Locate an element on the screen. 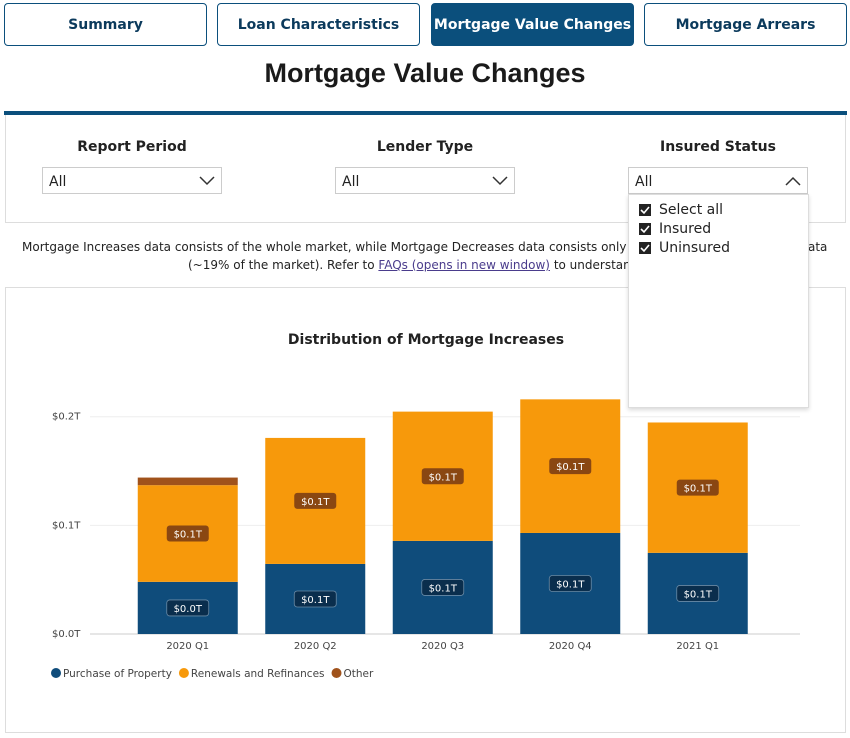 The width and height of the screenshot is (850, 738). x-tick-label: 2020 Q2 is located at coordinates (315, 646).